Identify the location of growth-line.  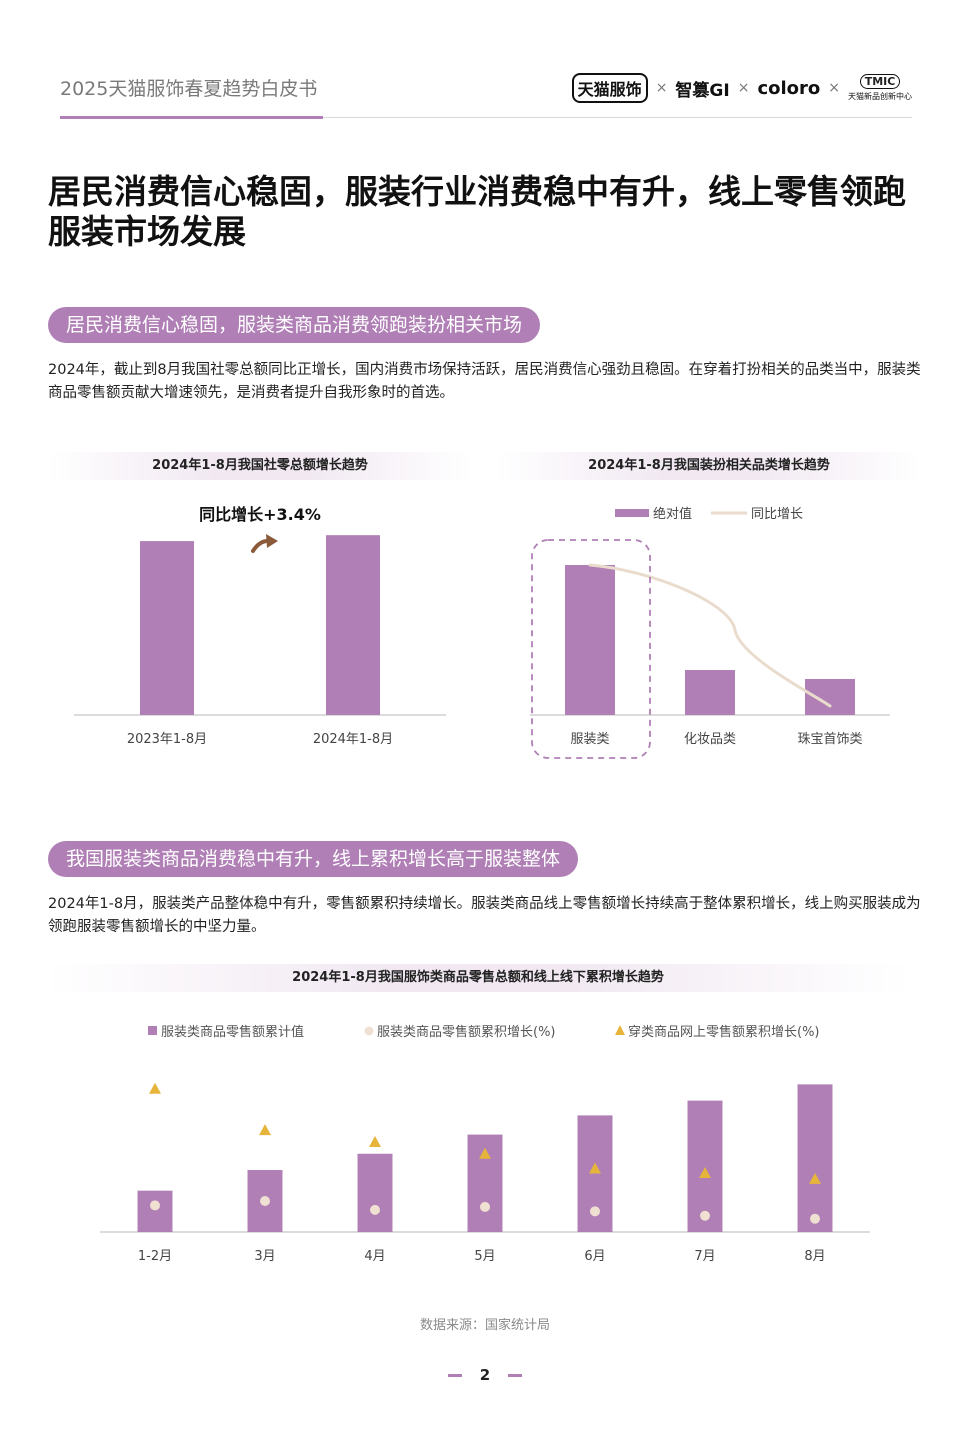
(710, 635).